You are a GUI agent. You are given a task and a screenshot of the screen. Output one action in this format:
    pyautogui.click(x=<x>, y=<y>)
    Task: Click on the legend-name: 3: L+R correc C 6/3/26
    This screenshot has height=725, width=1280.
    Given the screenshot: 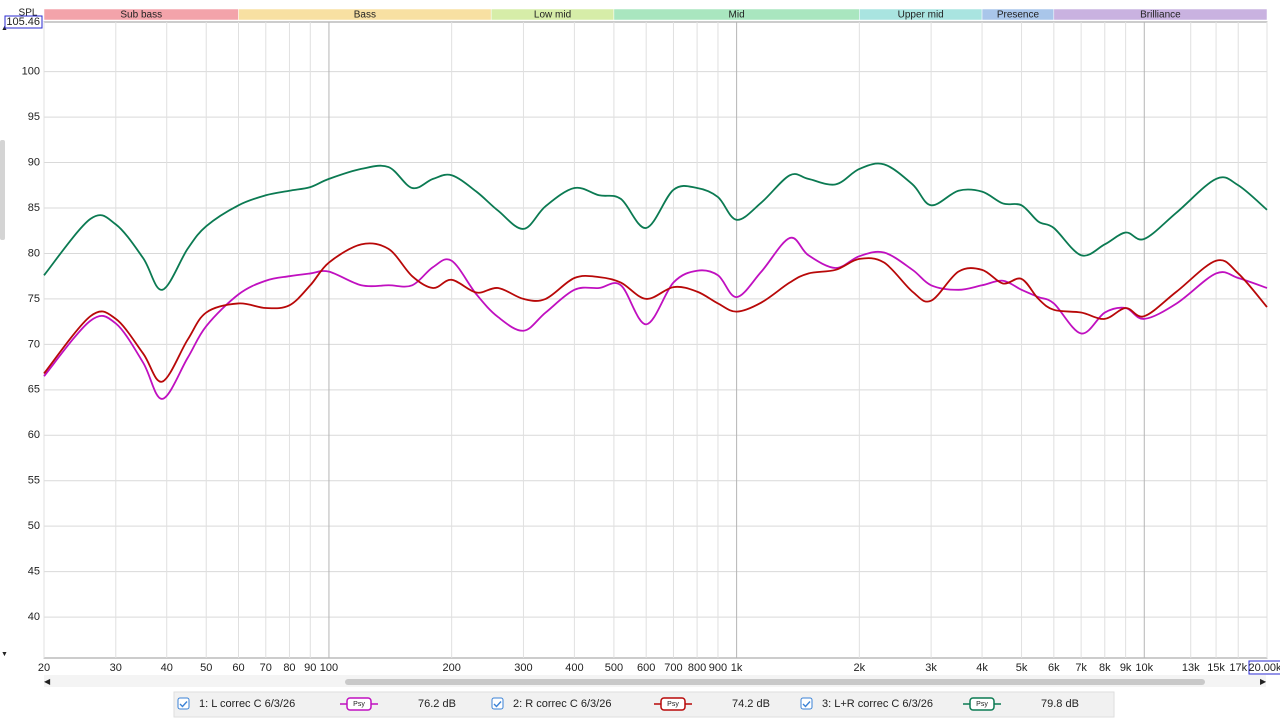 What is the action you would take?
    pyautogui.click(x=877, y=704)
    